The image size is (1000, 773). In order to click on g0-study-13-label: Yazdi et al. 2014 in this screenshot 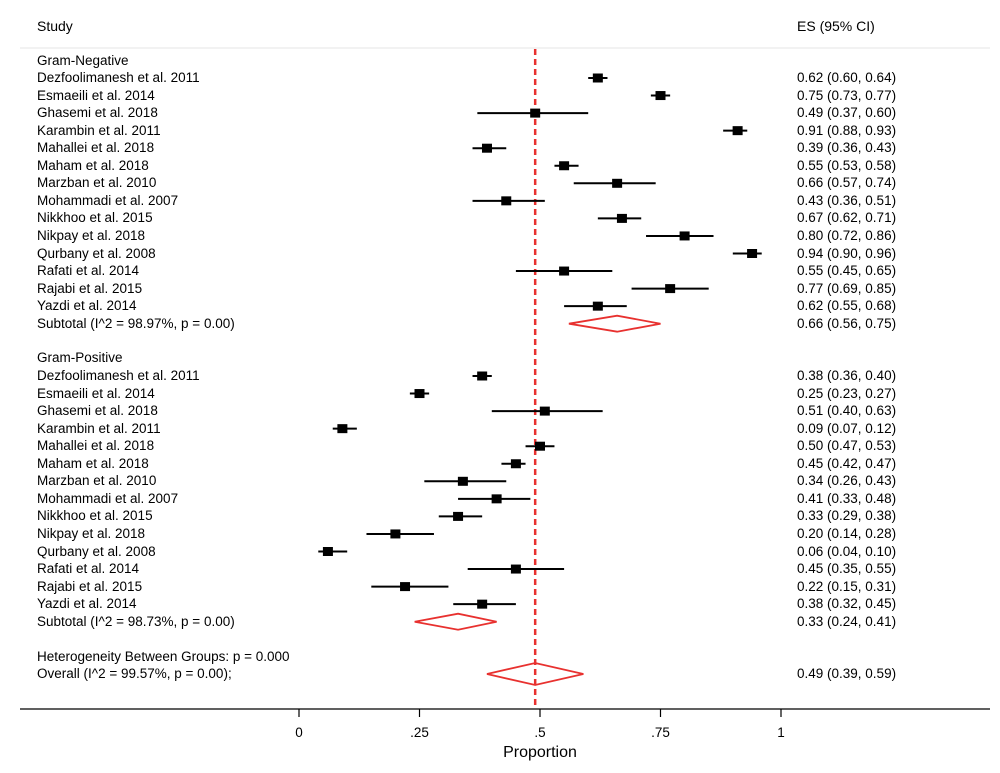, I will do `click(87, 306)`.